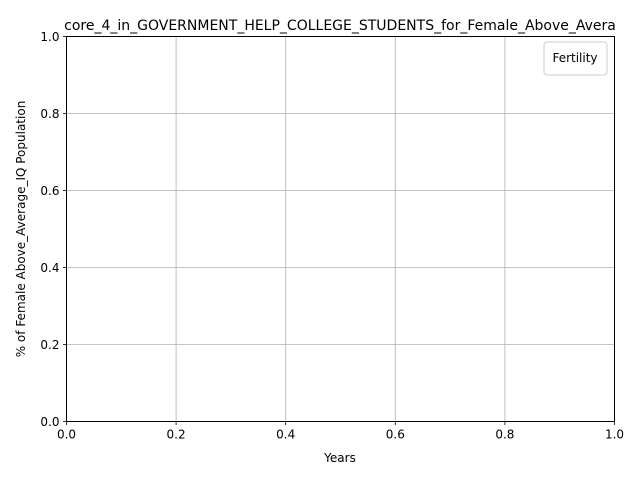 The image size is (640, 484). I want to click on y-tick-label: 0.8, so click(49, 114).